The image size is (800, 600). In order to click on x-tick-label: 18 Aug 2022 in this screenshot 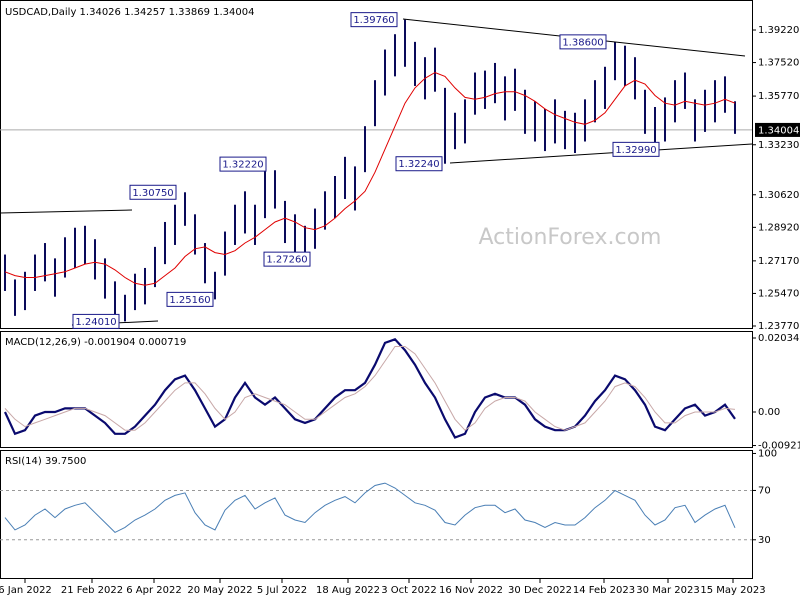, I will do `click(348, 590)`.